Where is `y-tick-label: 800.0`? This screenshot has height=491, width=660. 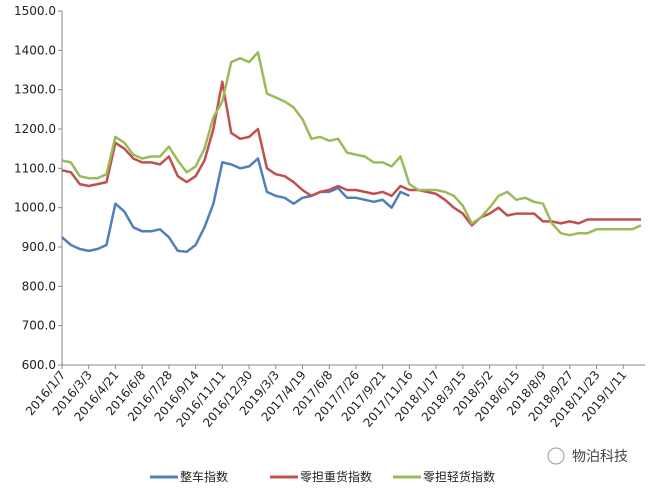 y-tick-label: 800.0 is located at coordinates (39, 286).